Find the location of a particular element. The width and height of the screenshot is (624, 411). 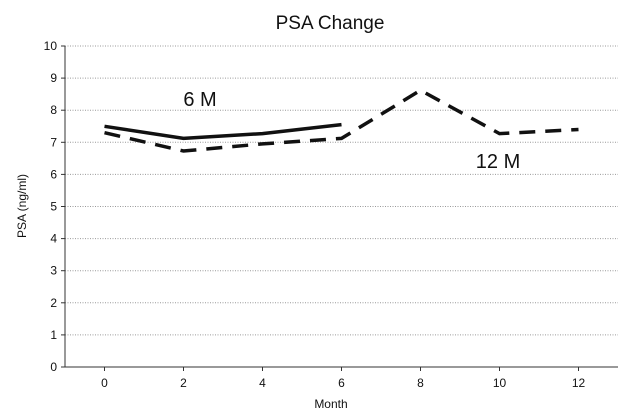

series-lines is located at coordinates (341, 120).